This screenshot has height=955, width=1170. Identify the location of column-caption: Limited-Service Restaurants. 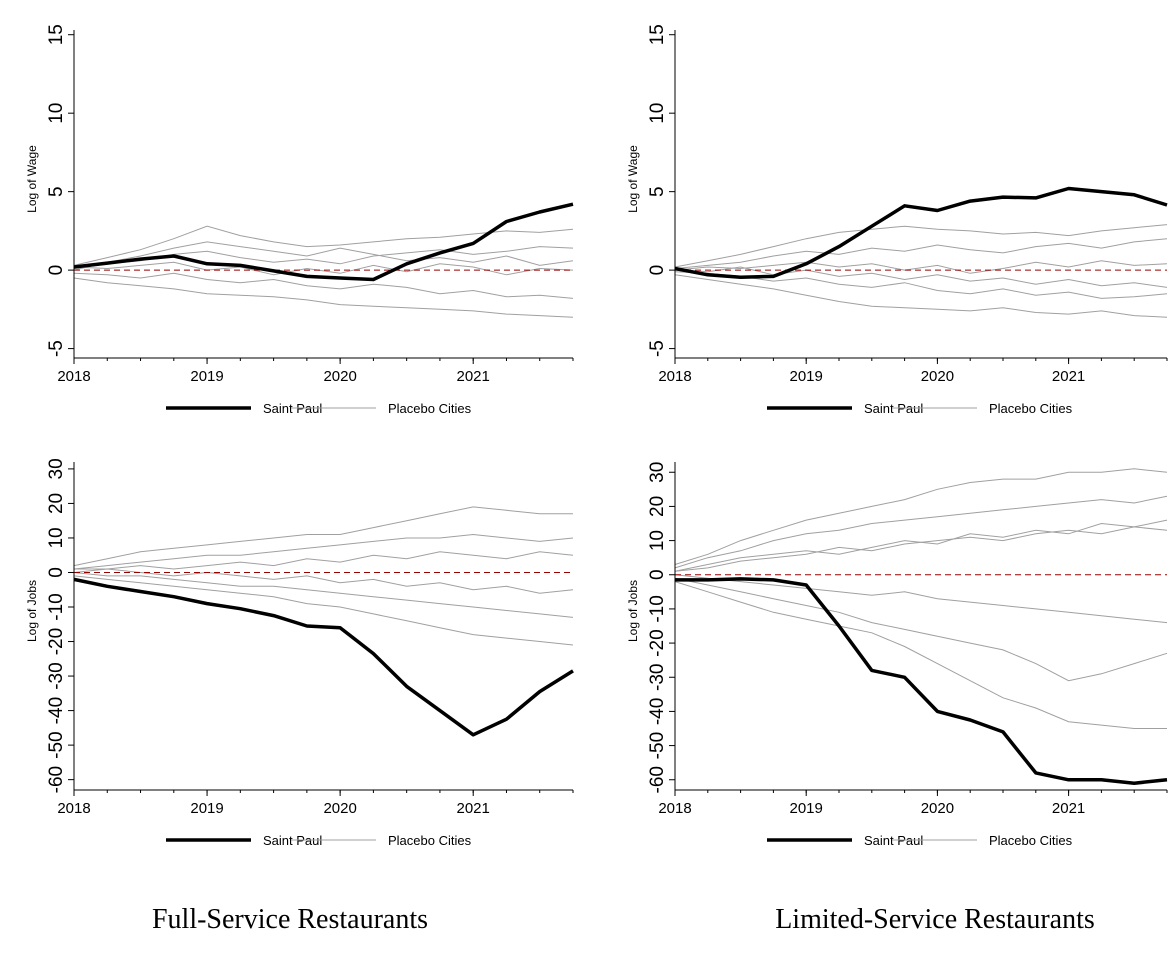
(935, 919).